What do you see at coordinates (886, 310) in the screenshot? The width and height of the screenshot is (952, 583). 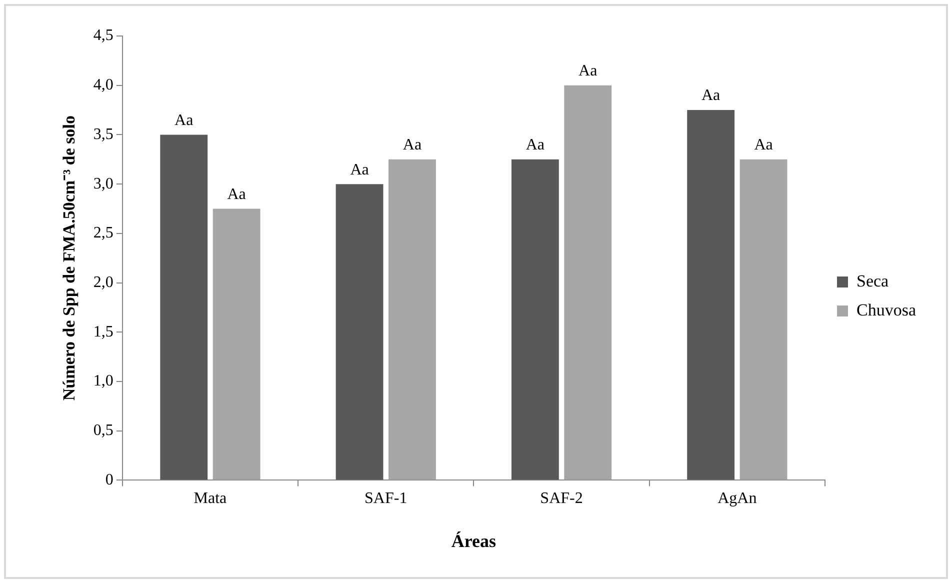 I see `legend-label: Chuvosa` at bounding box center [886, 310].